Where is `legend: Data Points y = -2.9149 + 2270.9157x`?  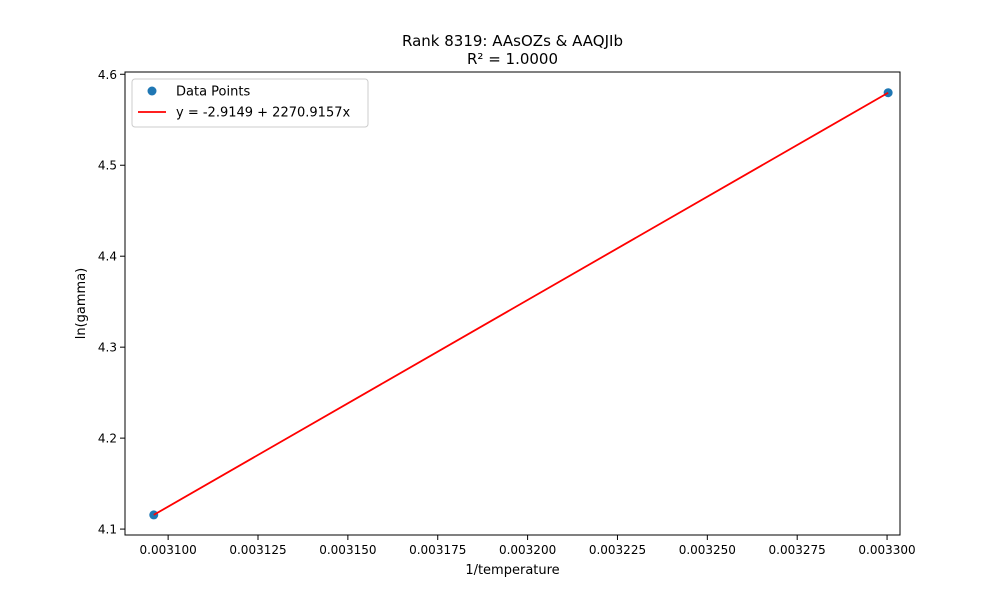 legend: Data Points y = -2.9149 + 2270.9157x is located at coordinates (250, 103).